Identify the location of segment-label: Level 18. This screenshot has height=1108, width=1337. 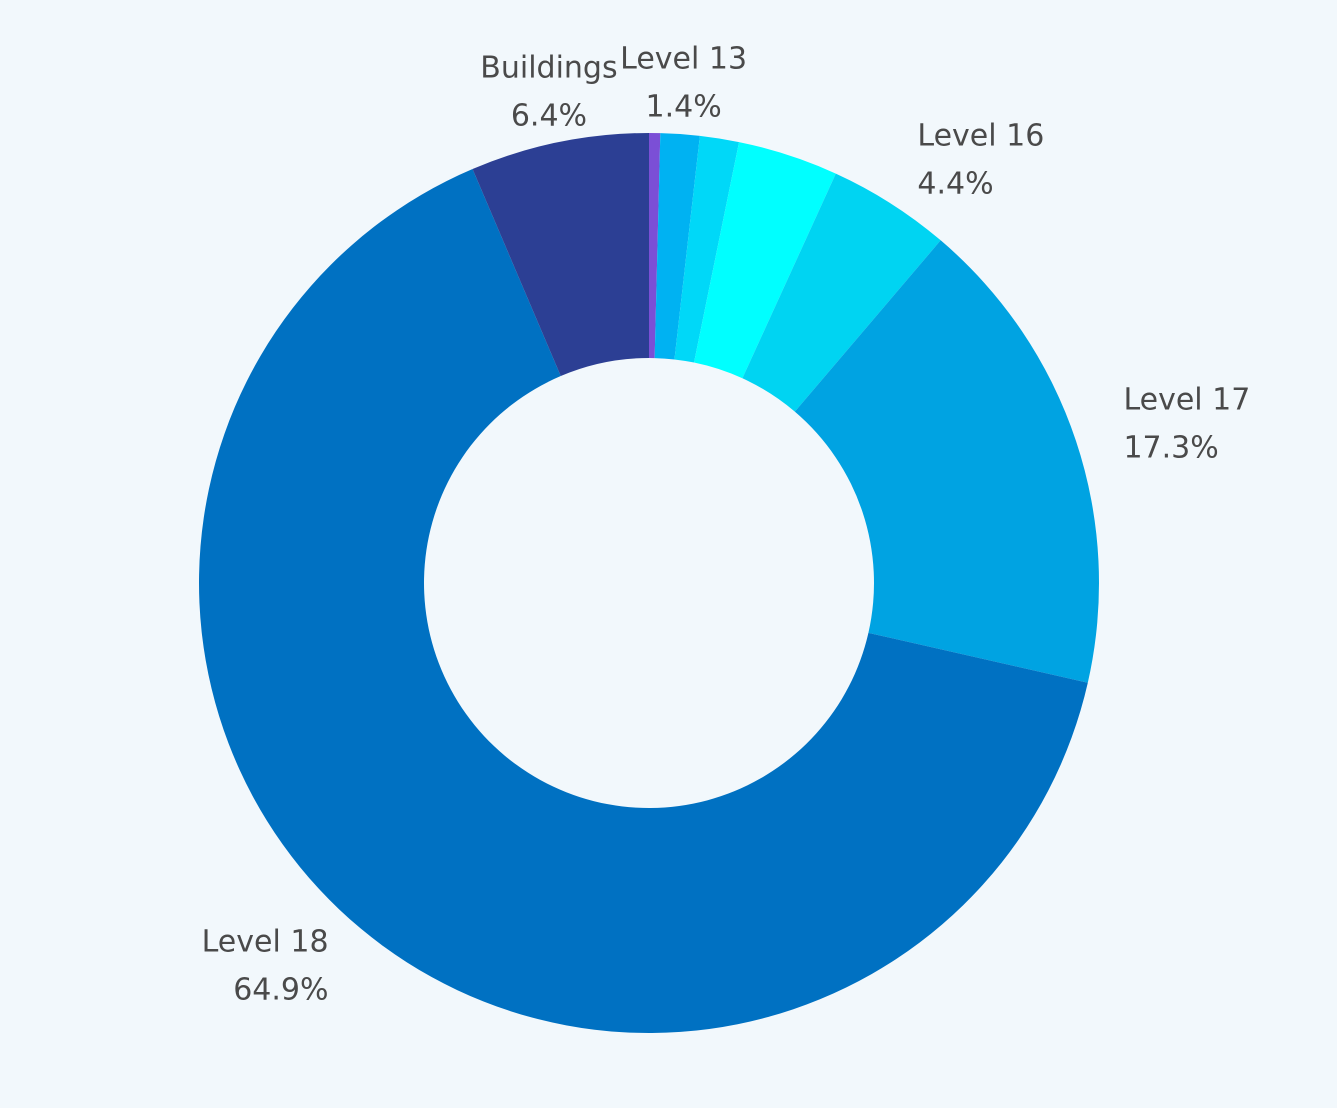
(265, 941).